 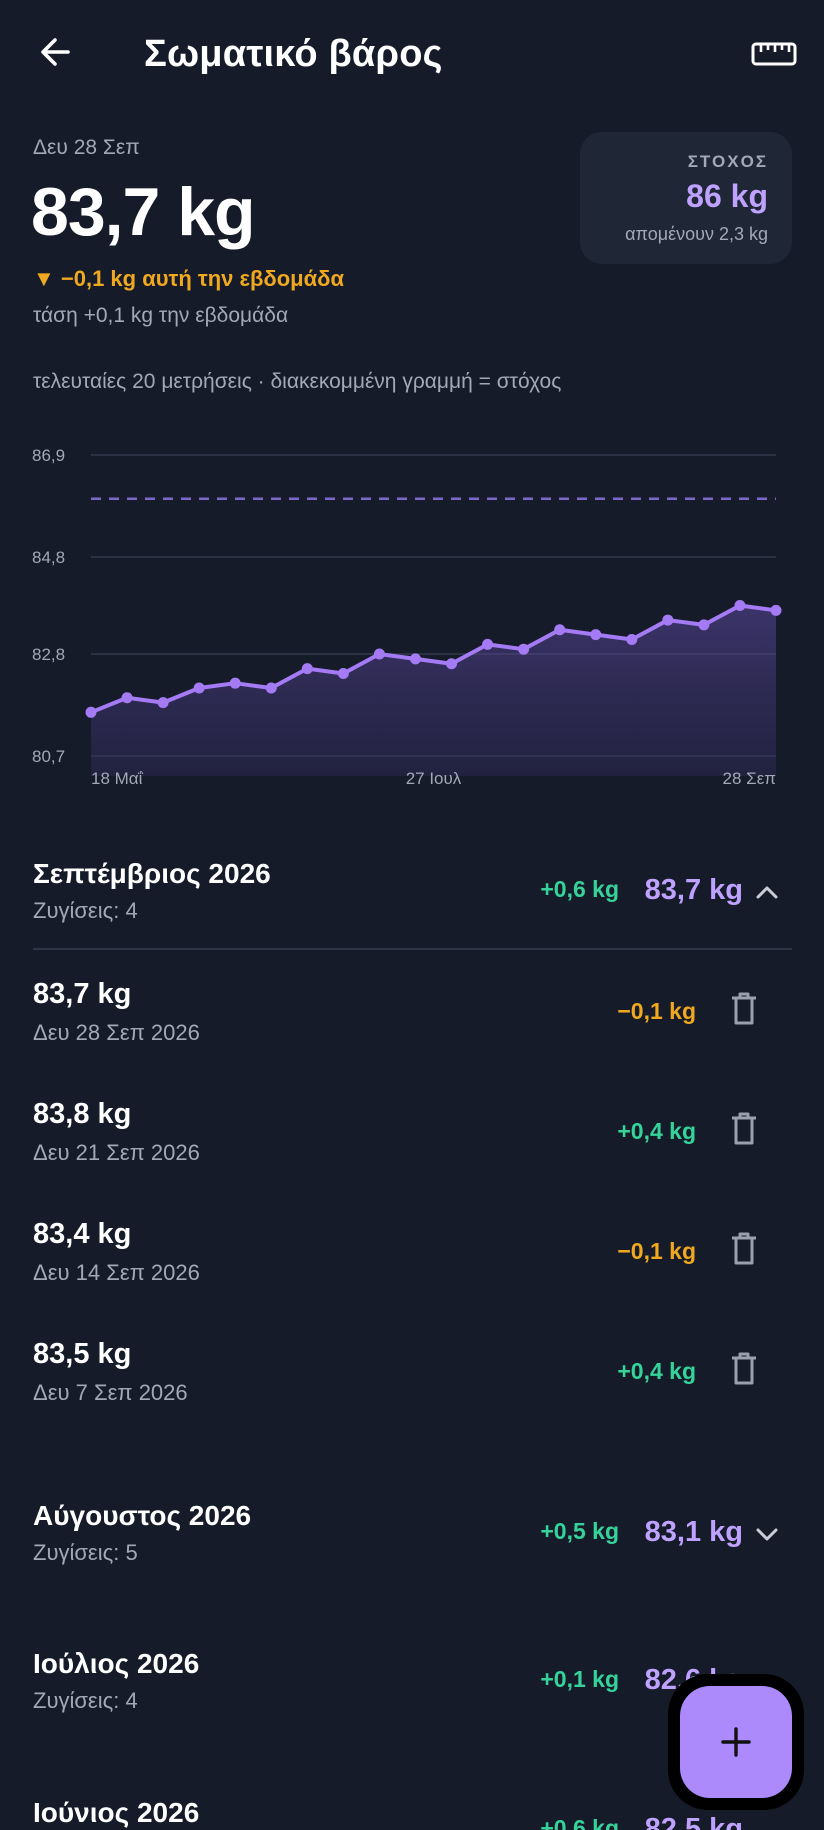 I want to click on y-tick-label: 80,7, so click(x=48, y=756).